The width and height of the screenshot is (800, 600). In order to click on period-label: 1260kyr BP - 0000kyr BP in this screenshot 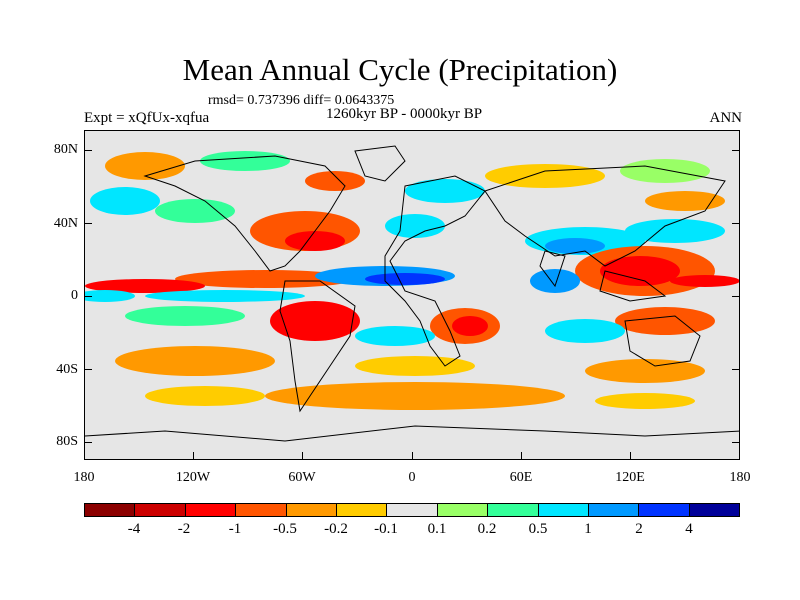, I will do `click(404, 114)`.